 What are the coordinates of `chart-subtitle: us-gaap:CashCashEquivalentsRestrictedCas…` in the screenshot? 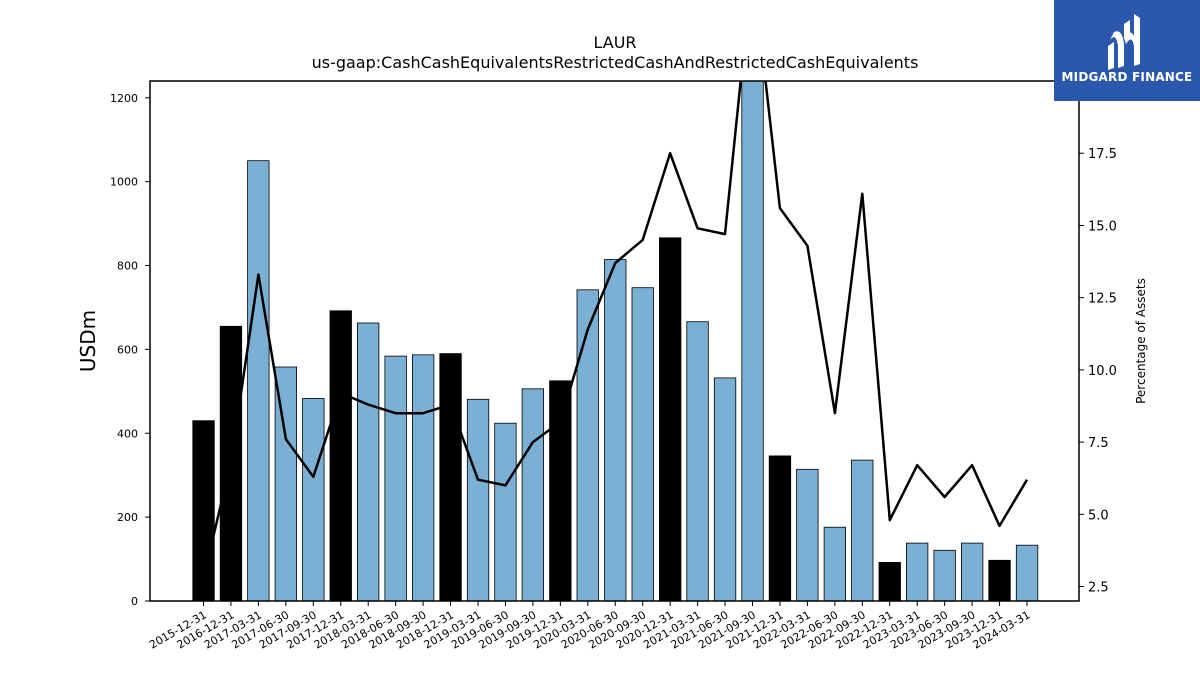 It's located at (615, 62).